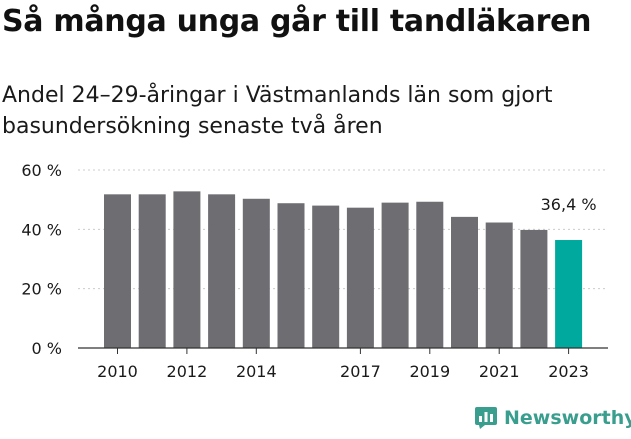 The image size is (631, 439). Describe the element at coordinates (187, 371) in the screenshot. I see `x-tick-label: 2012` at that location.